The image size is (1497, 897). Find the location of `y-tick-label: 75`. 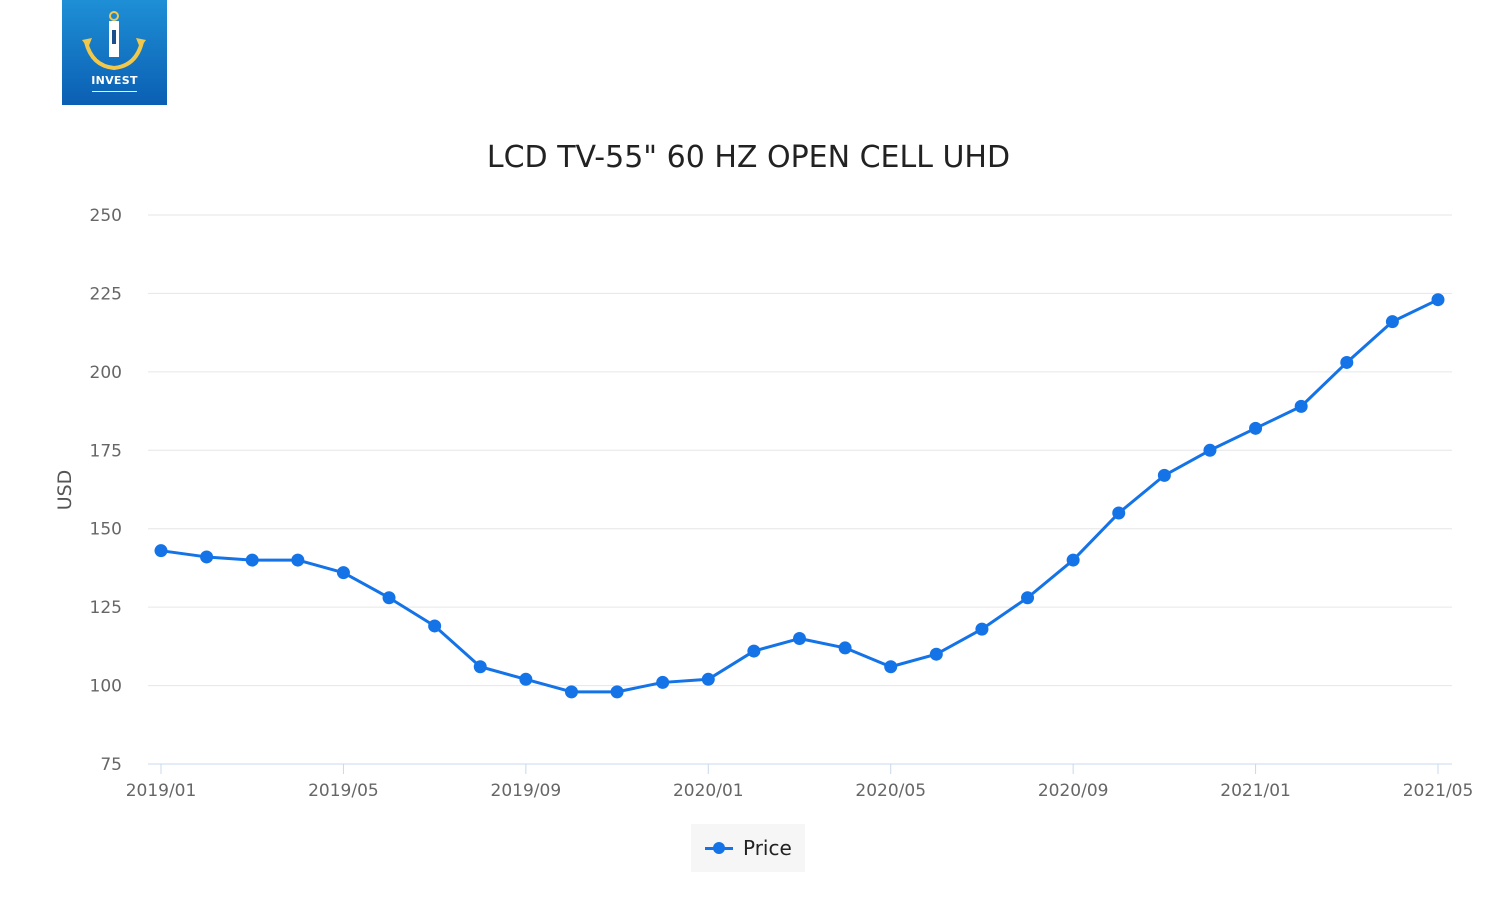

y-tick-label: 75 is located at coordinates (111, 765).